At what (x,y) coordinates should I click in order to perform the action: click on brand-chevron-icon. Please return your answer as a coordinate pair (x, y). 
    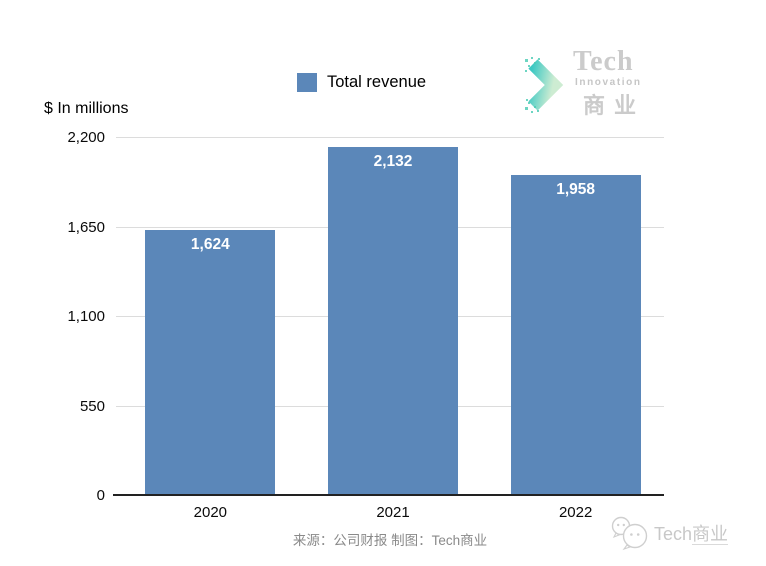
    Looking at the image, I should click on (544, 85).